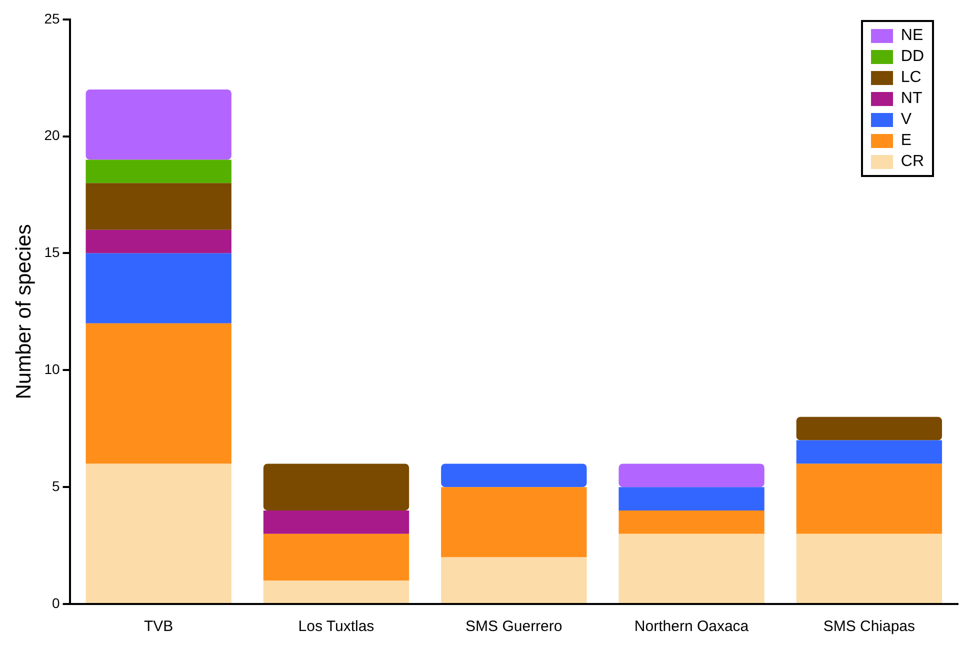 This screenshot has width=976, height=658. Describe the element at coordinates (906, 141) in the screenshot. I see `legend-label: E` at that location.